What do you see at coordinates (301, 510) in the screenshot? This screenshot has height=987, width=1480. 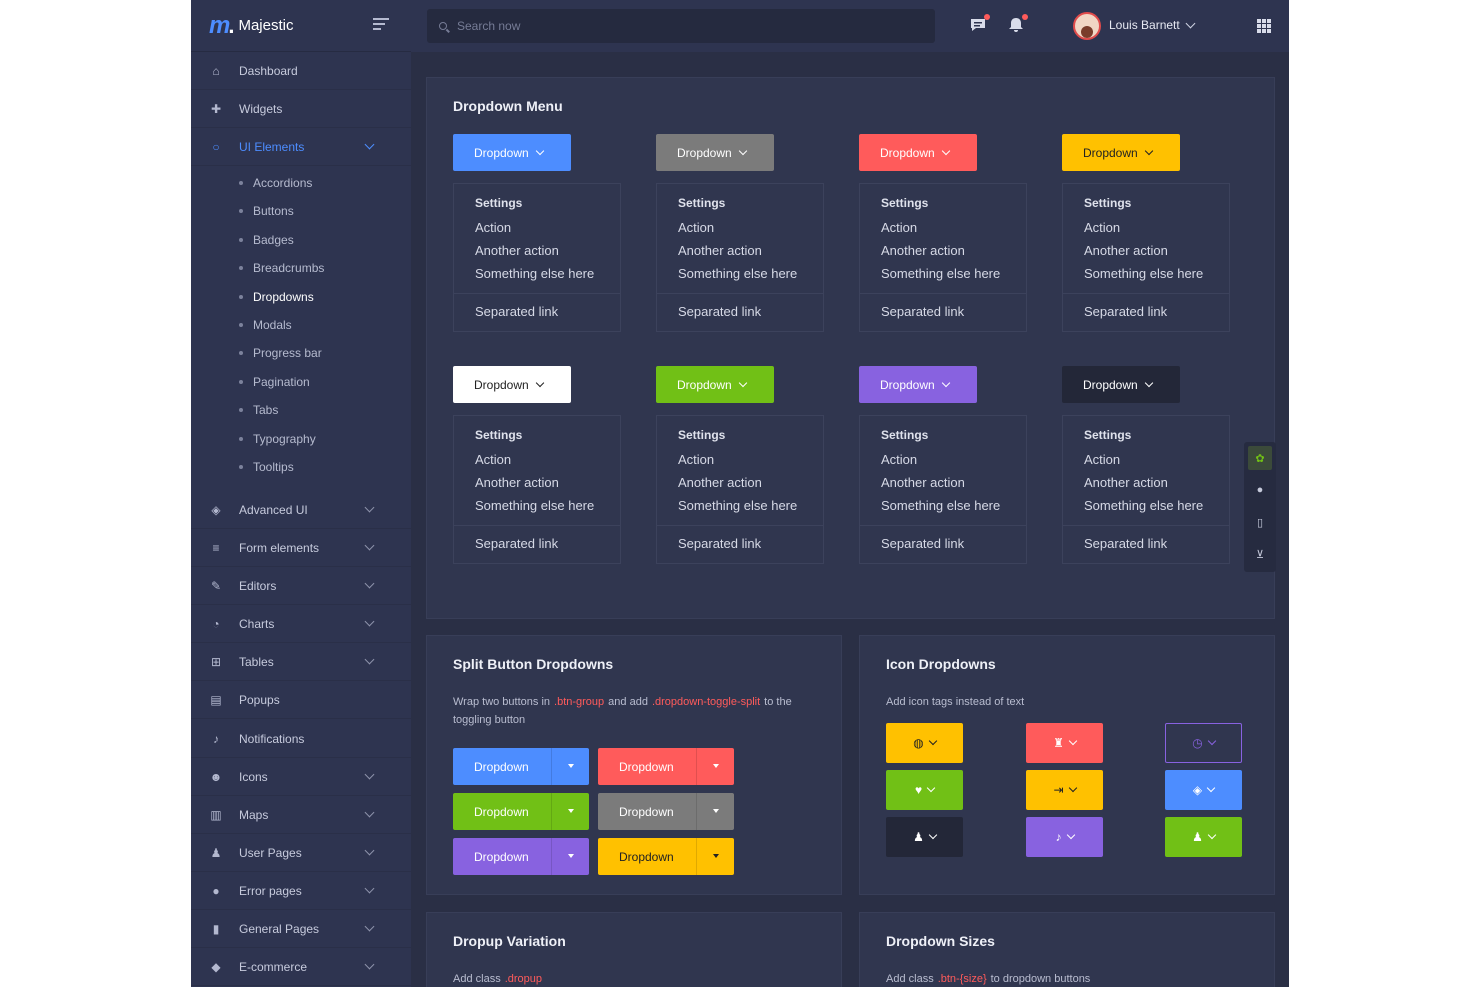 I see `sidebar-item-advanced-ui: ◈ Advanced UI` at bounding box center [301, 510].